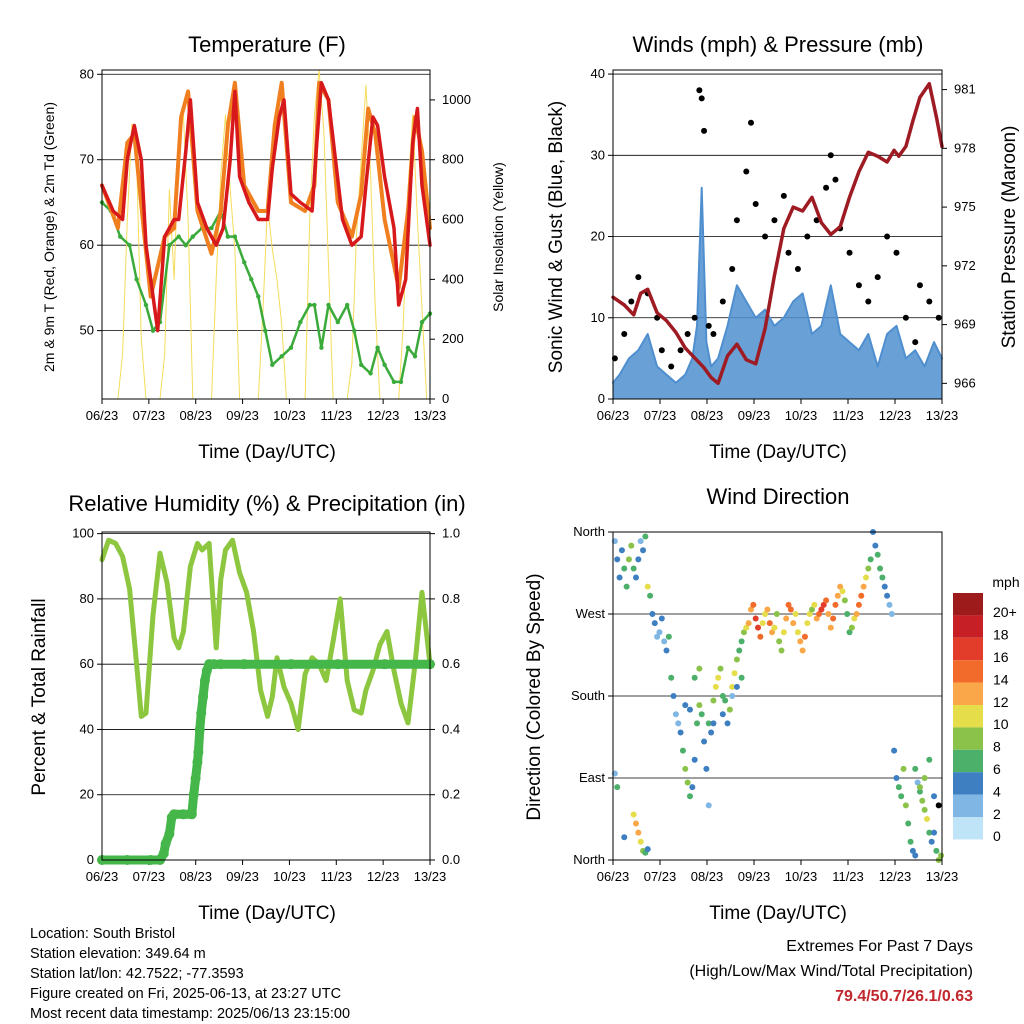 The image size is (1024, 1024). Describe the element at coordinates (430, 415) in the screenshot. I see `temperature-xtick-label: 13/23` at that location.